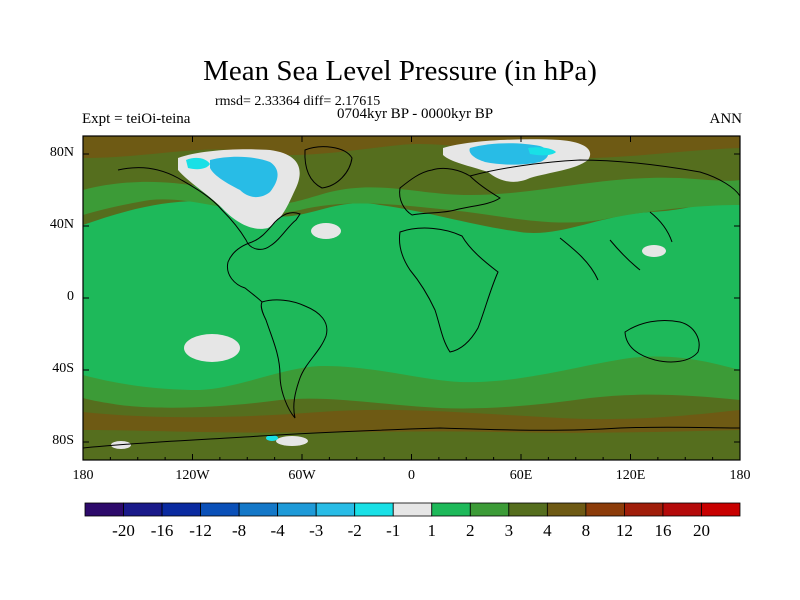 Image resolution: width=800 pixels, height=600 pixels. Describe the element at coordinates (726, 119) in the screenshot. I see `season-label: ANN` at that location.